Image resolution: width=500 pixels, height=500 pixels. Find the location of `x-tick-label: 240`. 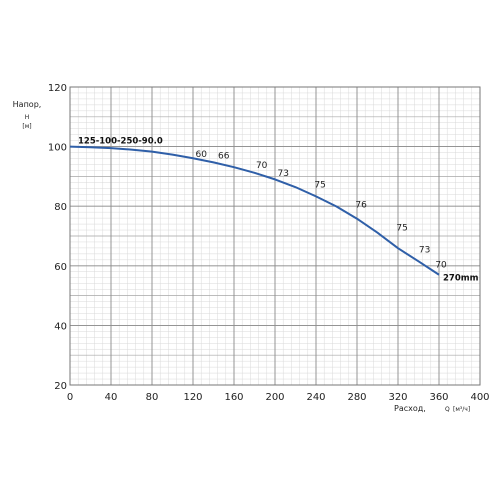

x-tick-label: 240 is located at coordinates (315, 397).